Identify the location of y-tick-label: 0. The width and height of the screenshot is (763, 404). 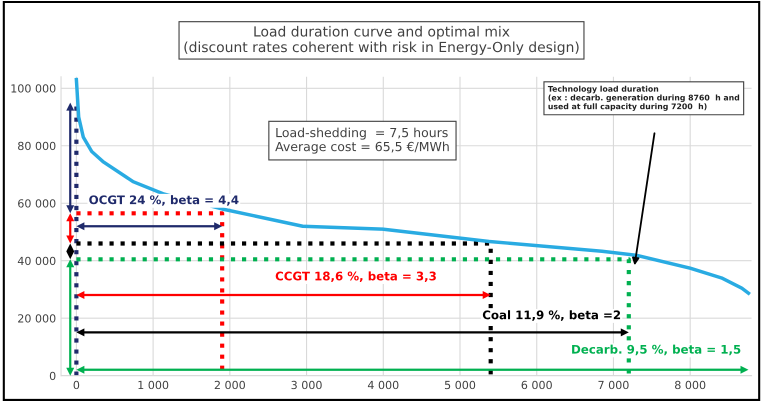
(53, 376).